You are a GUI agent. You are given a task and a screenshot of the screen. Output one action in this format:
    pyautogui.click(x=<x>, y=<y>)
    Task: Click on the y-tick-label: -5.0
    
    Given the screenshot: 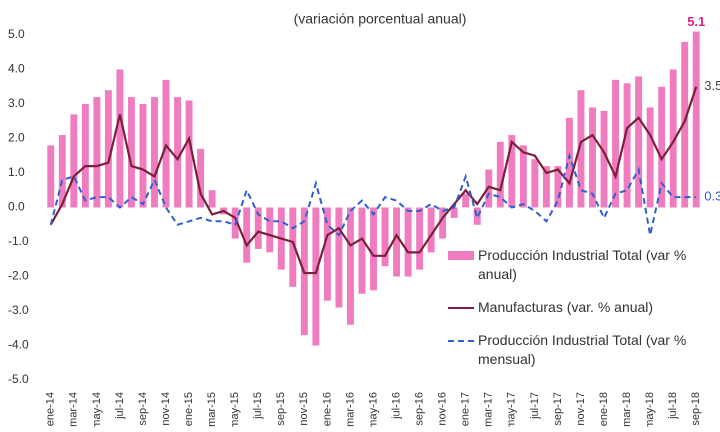 What is the action you would take?
    pyautogui.click(x=18, y=379)
    